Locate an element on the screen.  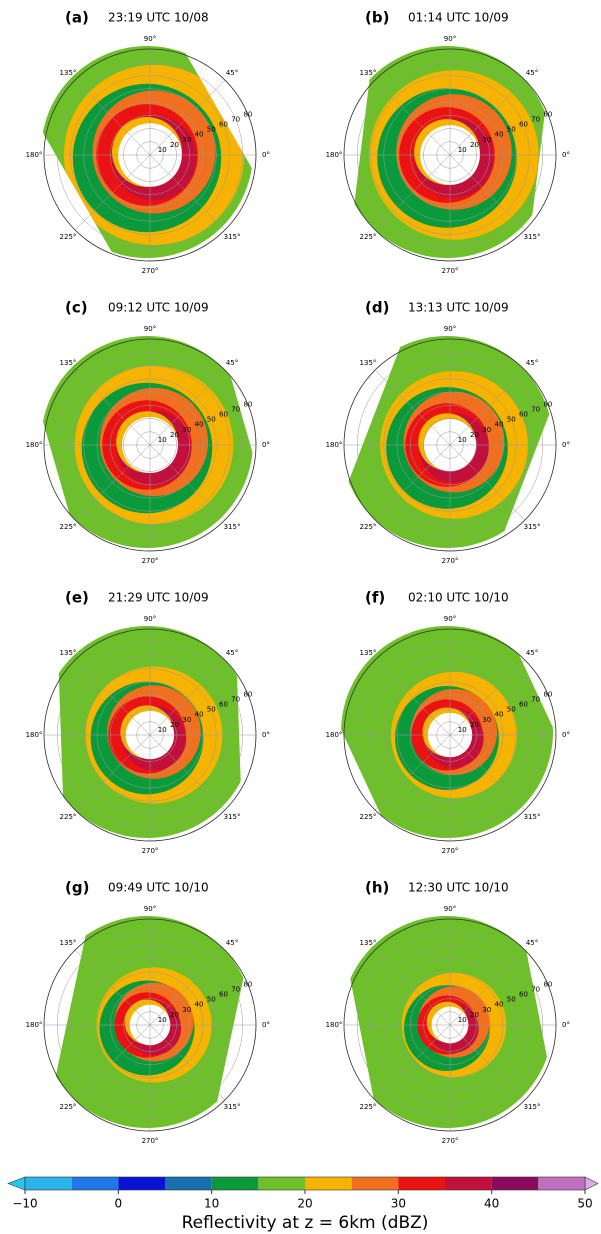
panel-label: (a) is located at coordinates (77, 18).